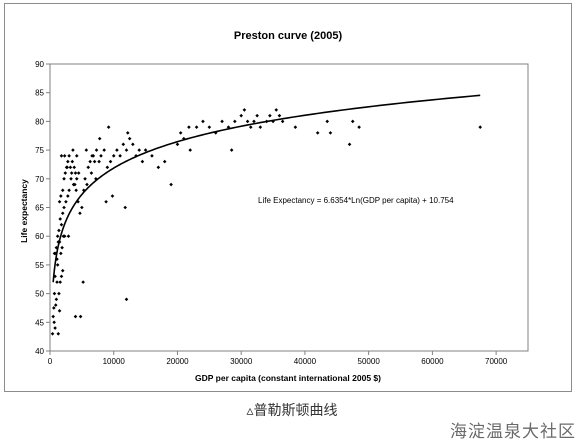  What do you see at coordinates (39, 121) in the screenshot?
I see `y-tick-label: 80` at bounding box center [39, 121].